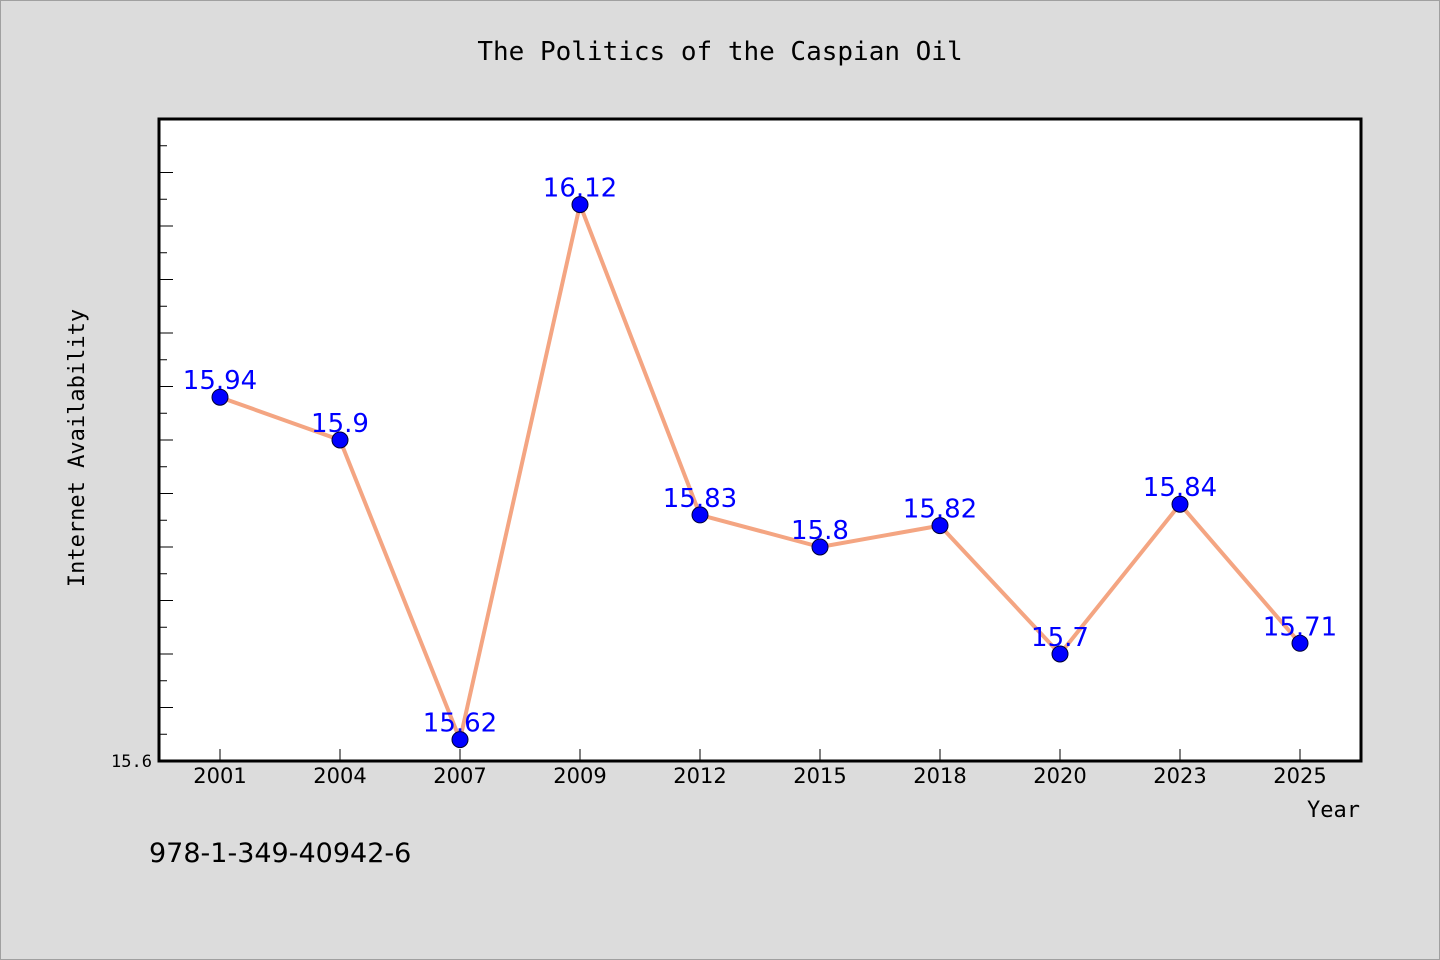  I want to click on data-label: 15.94, so click(220, 381).